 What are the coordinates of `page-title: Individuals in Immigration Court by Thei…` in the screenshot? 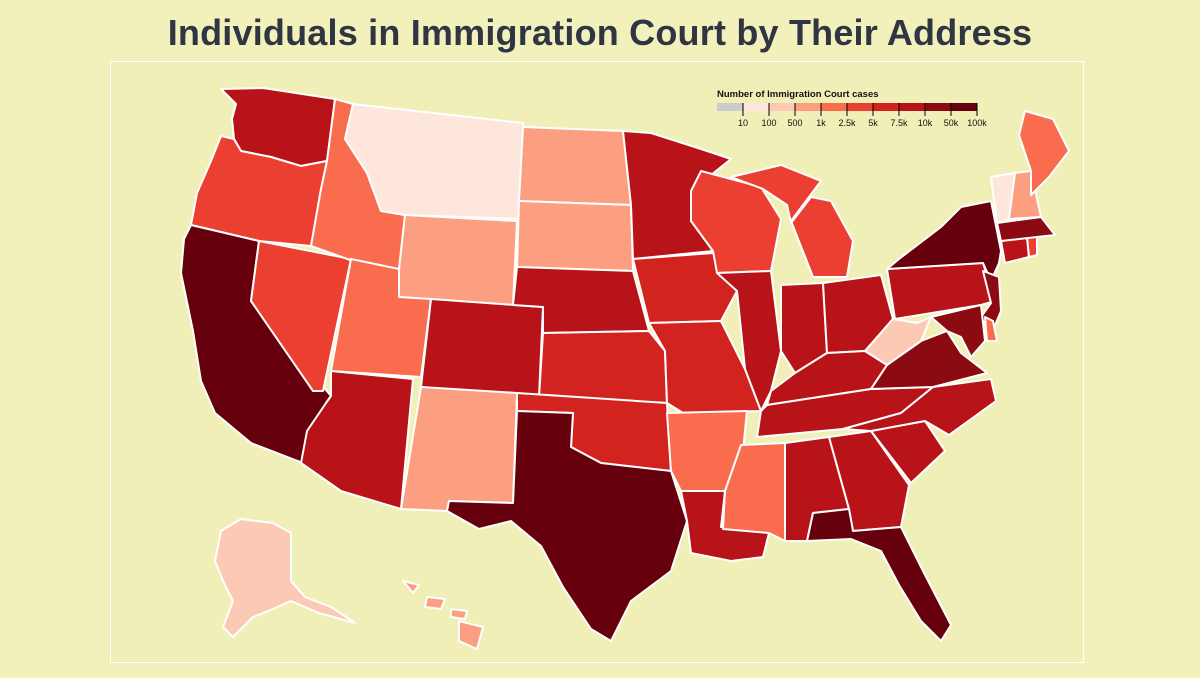 It's located at (600, 32).